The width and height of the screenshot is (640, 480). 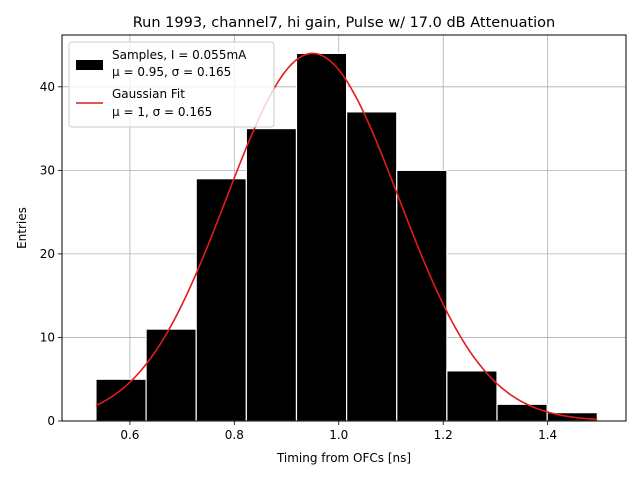 What do you see at coordinates (22, 228) in the screenshot?
I see `y-axis-label: Entries` at bounding box center [22, 228].